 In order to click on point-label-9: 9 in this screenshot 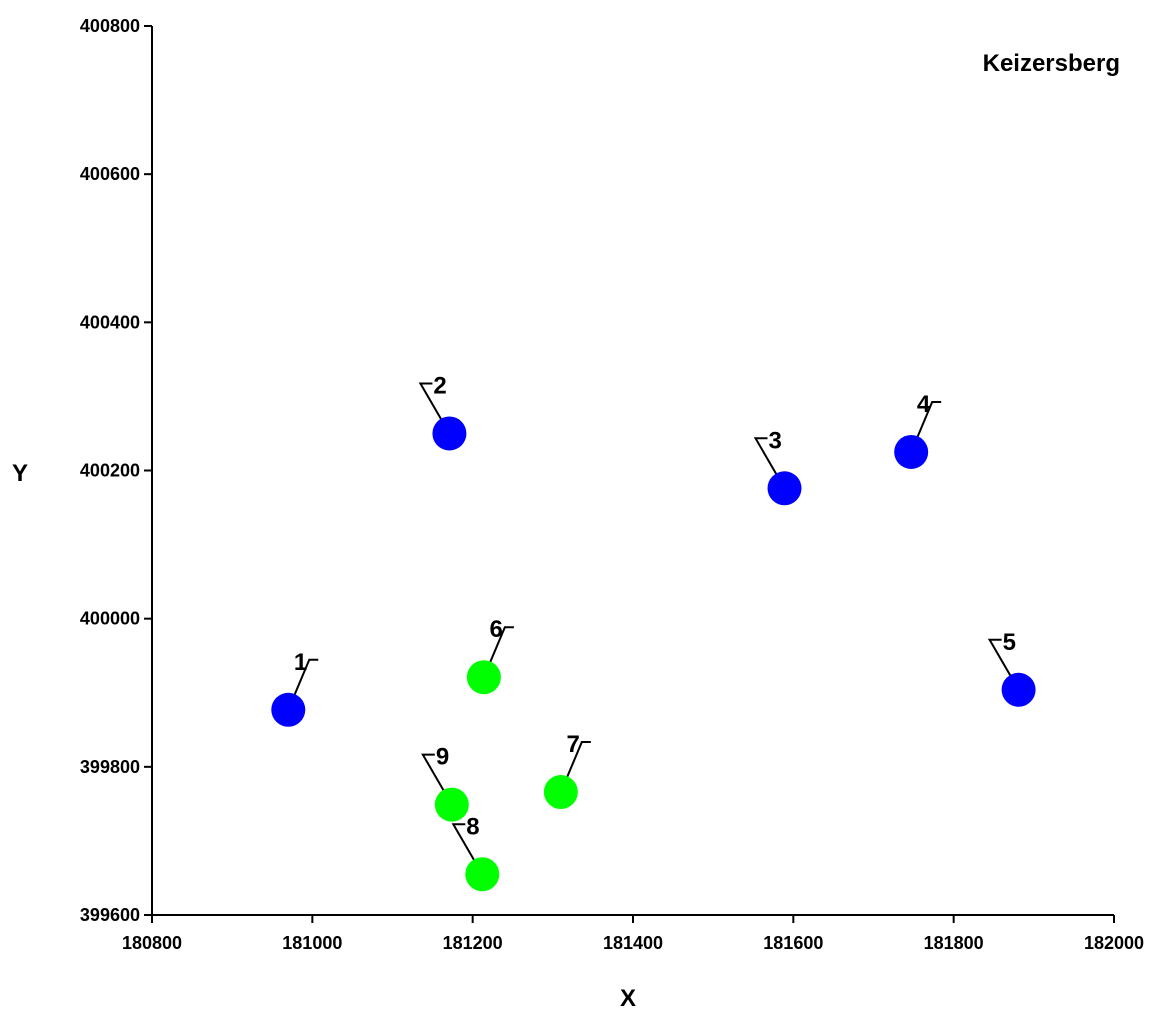, I will do `click(442, 757)`.